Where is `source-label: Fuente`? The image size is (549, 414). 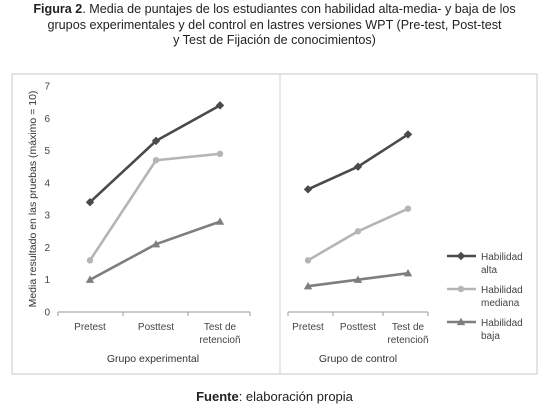
source-label: Fuente is located at coordinates (217, 396).